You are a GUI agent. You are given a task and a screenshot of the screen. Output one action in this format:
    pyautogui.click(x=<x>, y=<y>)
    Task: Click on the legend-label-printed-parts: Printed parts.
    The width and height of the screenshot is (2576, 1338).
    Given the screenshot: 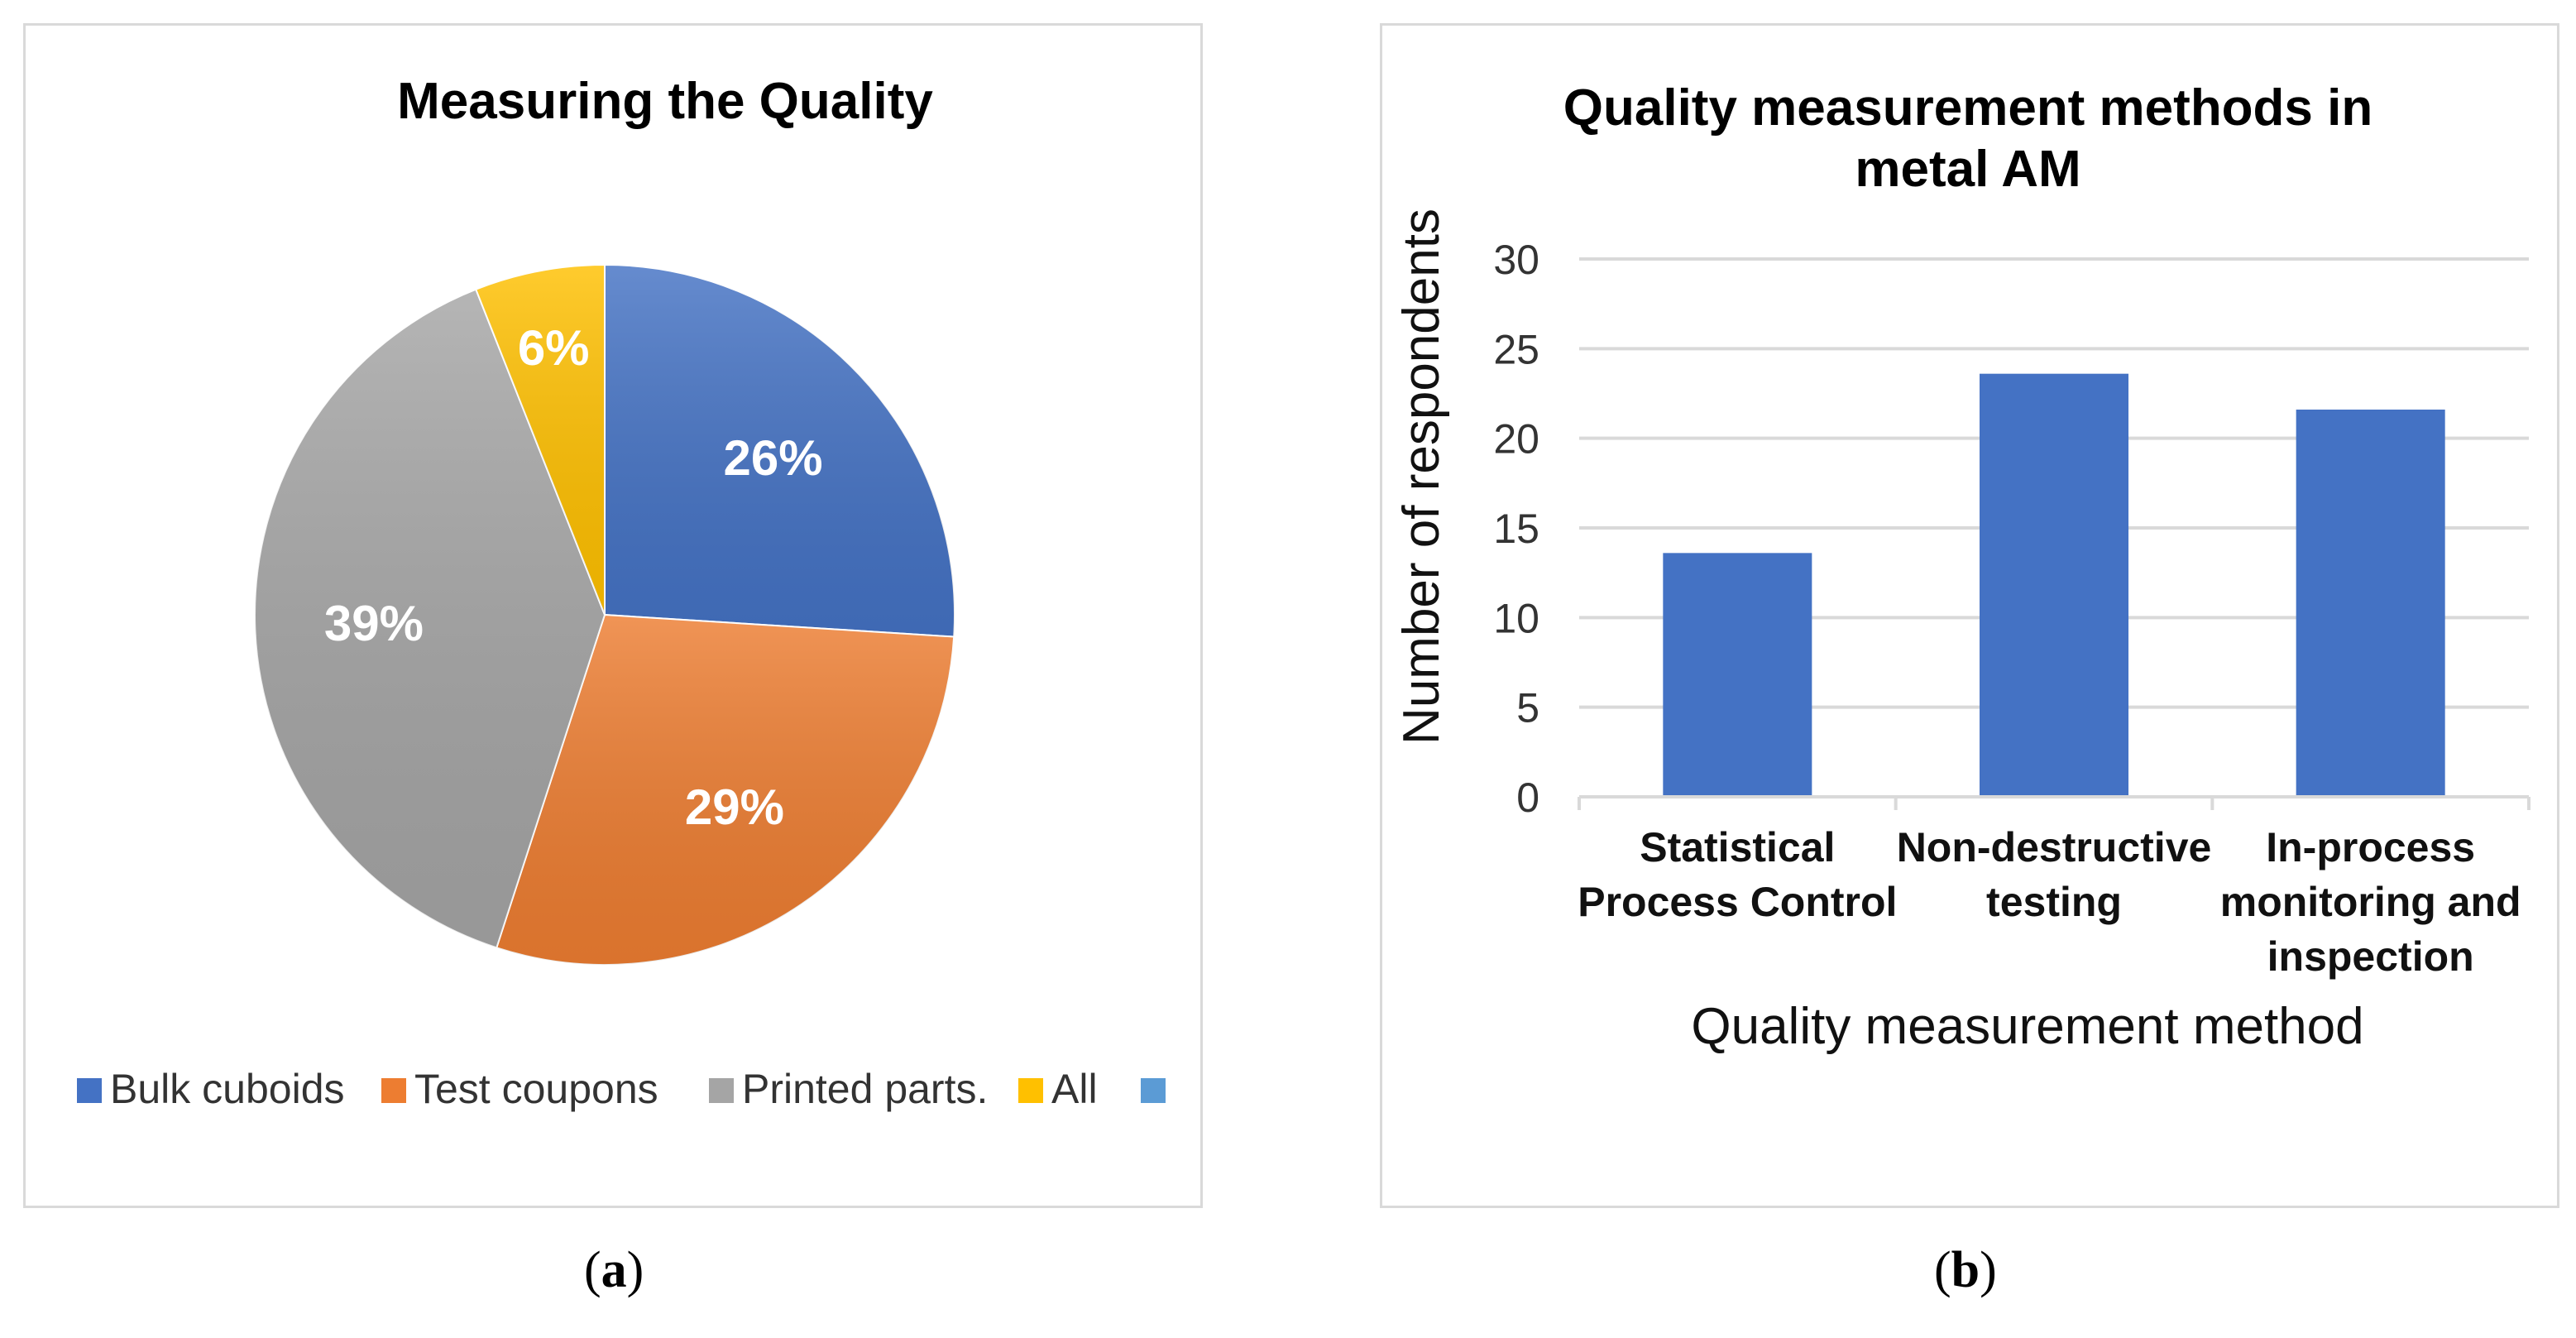 What is the action you would take?
    pyautogui.click(x=865, y=1089)
    